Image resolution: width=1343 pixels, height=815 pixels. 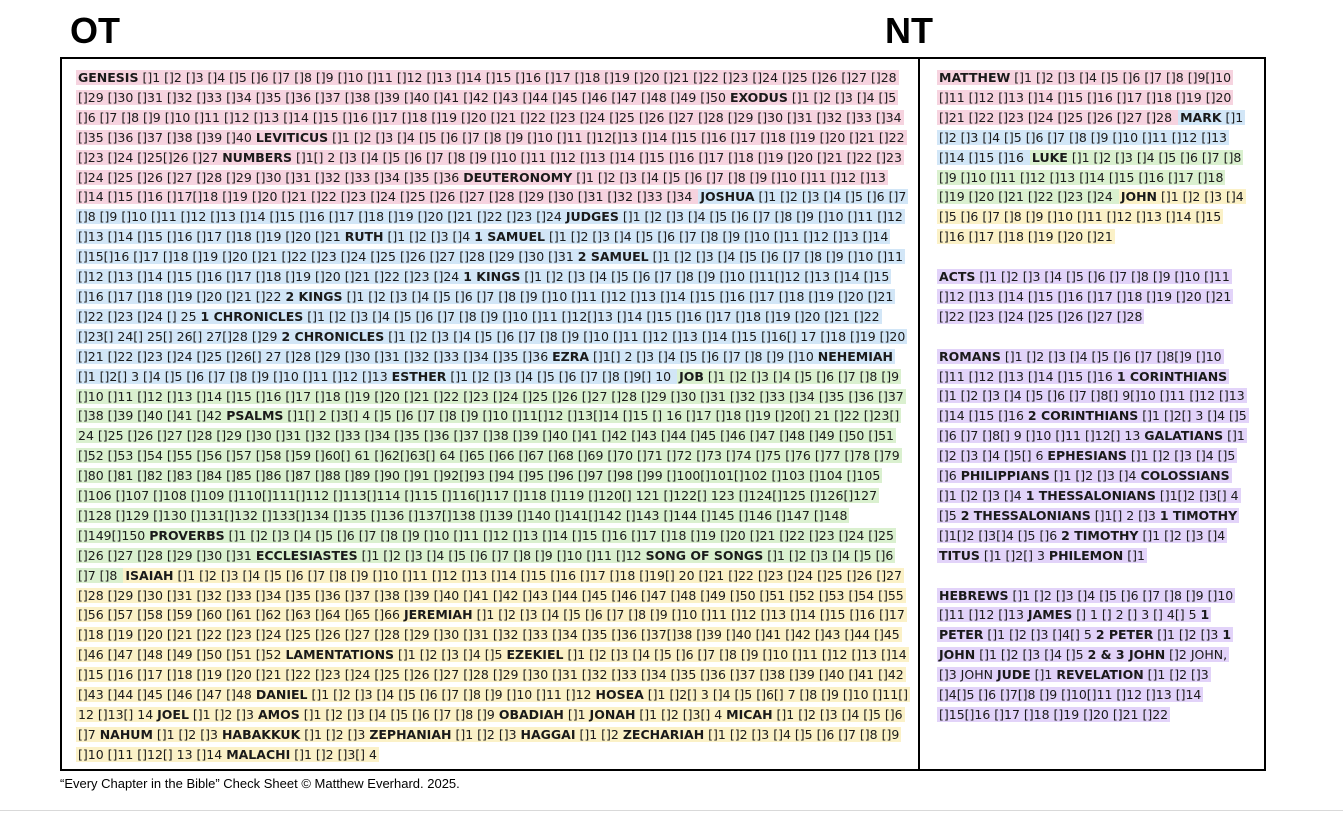 What do you see at coordinates (429, 237) in the screenshot?
I see `chapter-boxes-ruth: []1 []2 []3 []4` at bounding box center [429, 237].